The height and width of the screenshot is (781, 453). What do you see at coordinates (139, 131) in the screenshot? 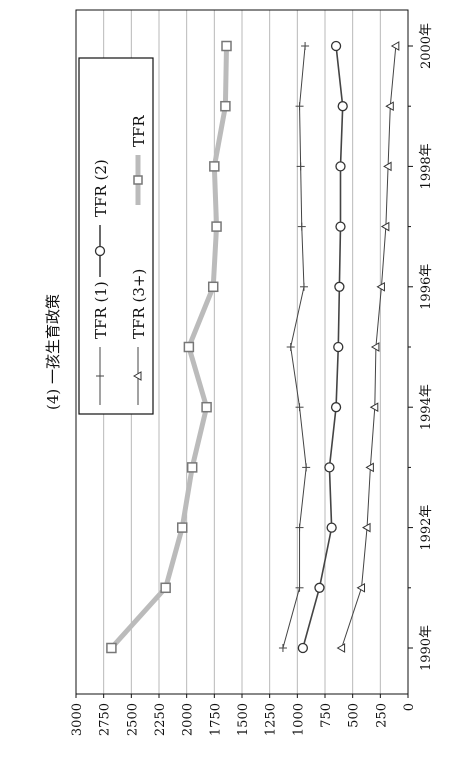
I see `legend-label: TFR` at bounding box center [139, 131].